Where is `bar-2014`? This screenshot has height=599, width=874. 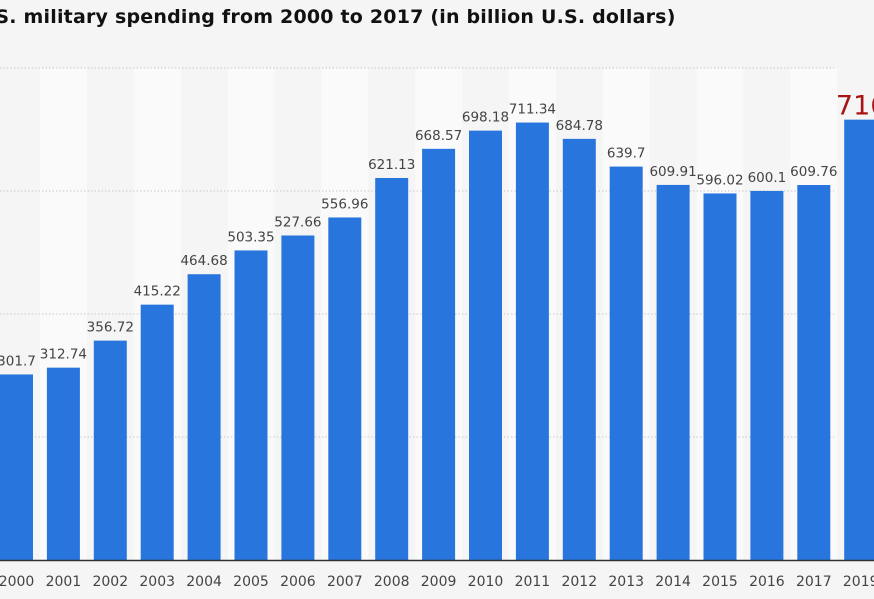 bar-2014 is located at coordinates (673, 372).